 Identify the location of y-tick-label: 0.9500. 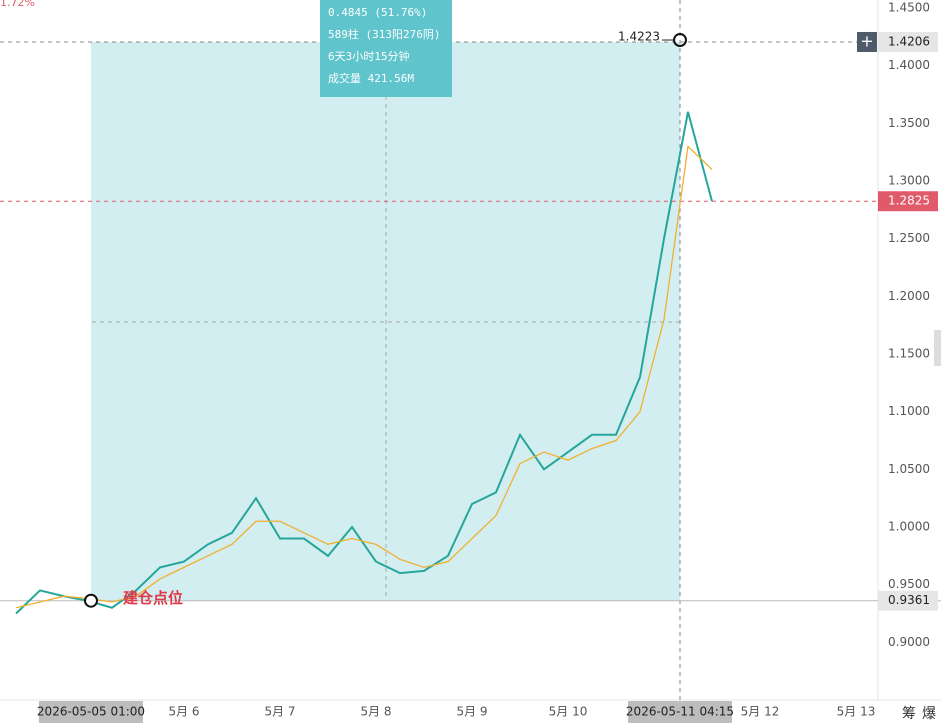
(909, 584).